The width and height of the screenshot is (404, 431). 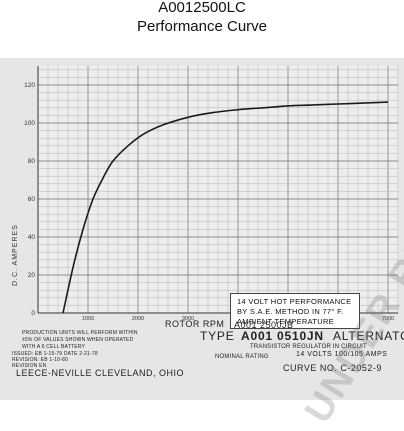 What do you see at coordinates (264, 325) in the screenshot?
I see `type-number: A001 2500JB` at bounding box center [264, 325].